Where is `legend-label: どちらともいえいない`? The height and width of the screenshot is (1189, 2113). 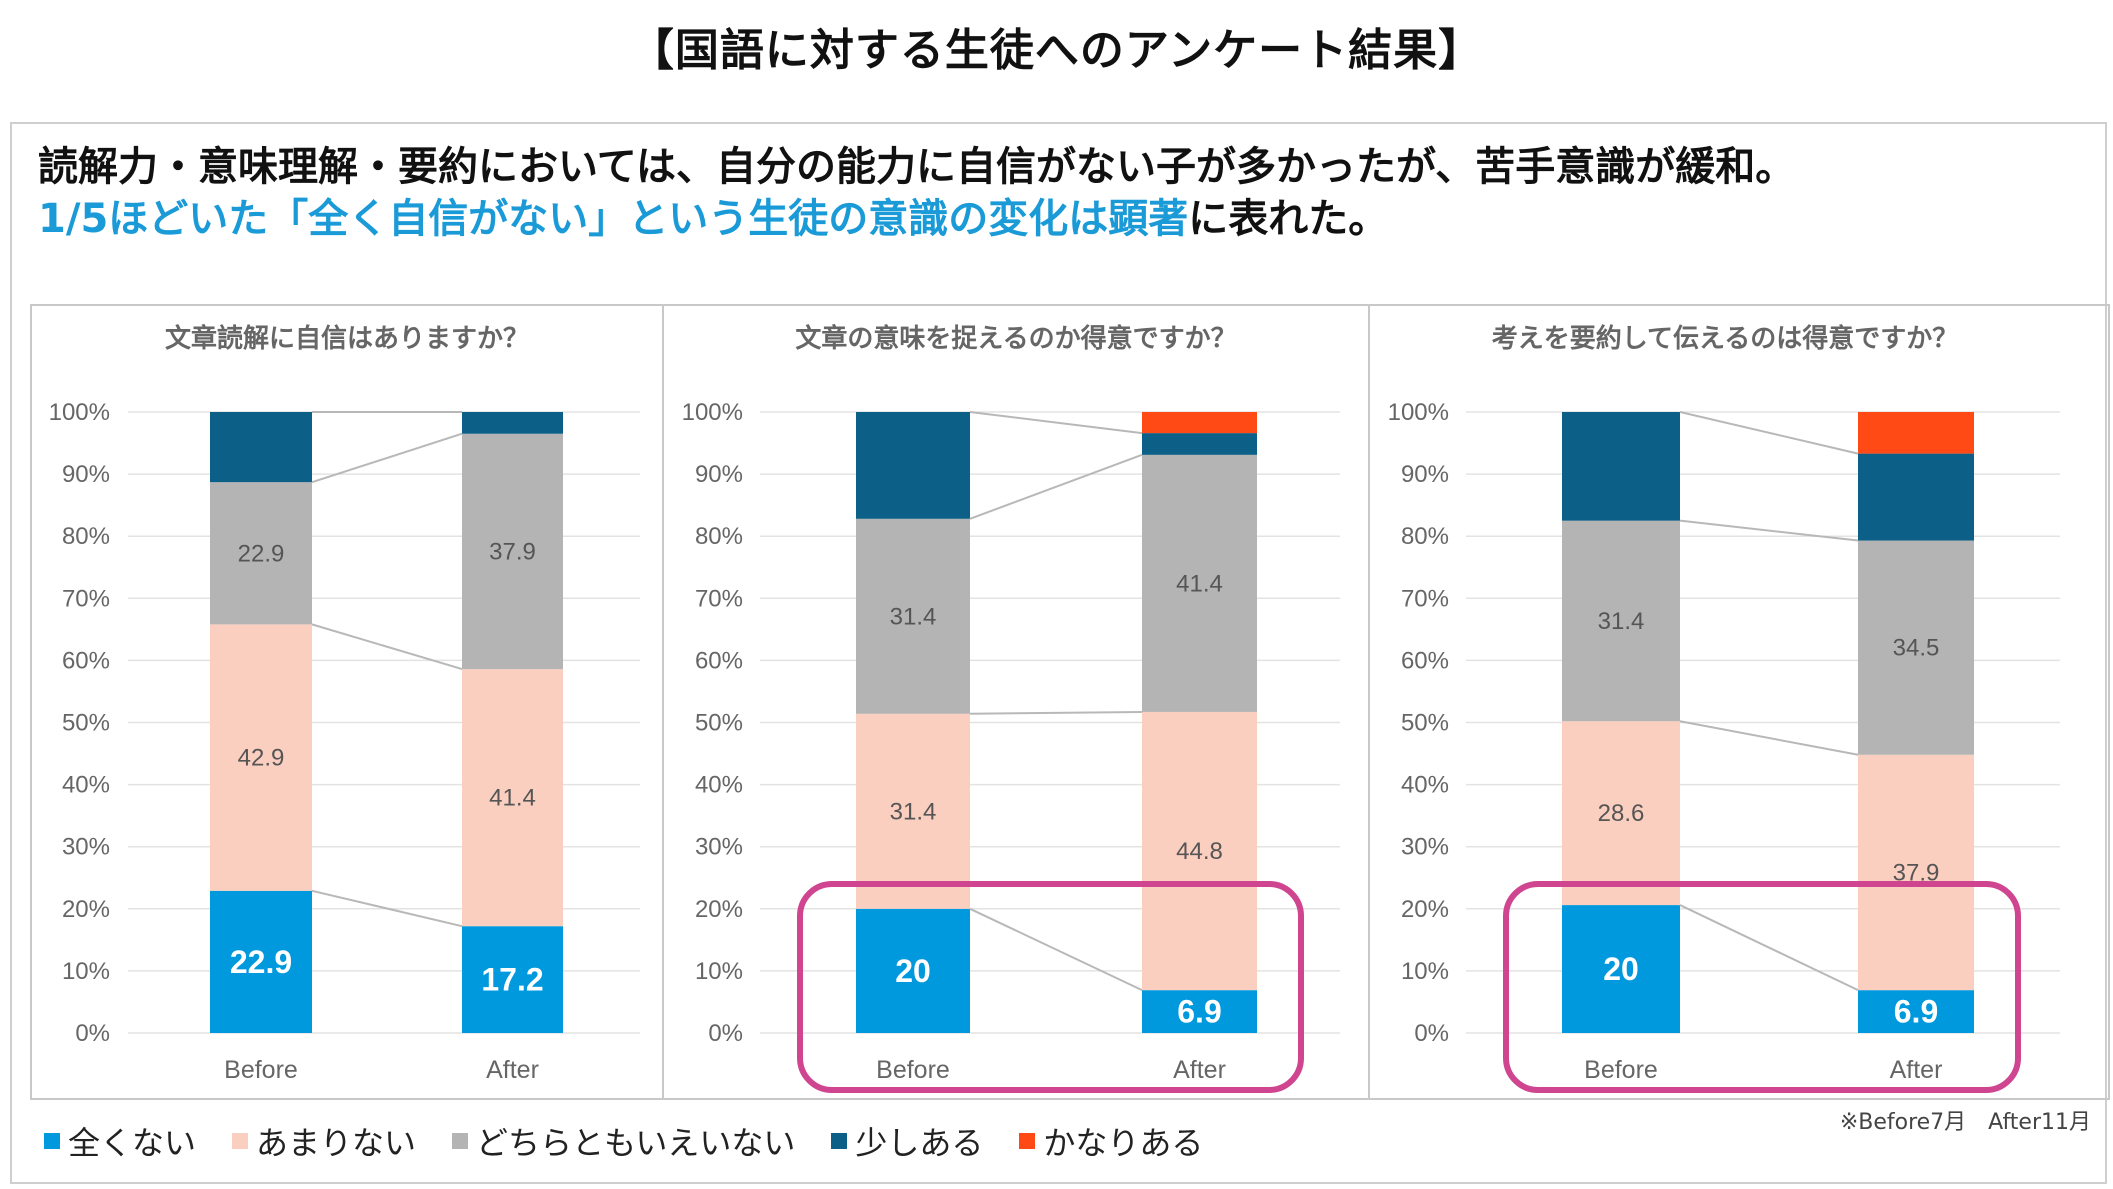
legend-label: どちらともいえいない is located at coordinates (636, 1143).